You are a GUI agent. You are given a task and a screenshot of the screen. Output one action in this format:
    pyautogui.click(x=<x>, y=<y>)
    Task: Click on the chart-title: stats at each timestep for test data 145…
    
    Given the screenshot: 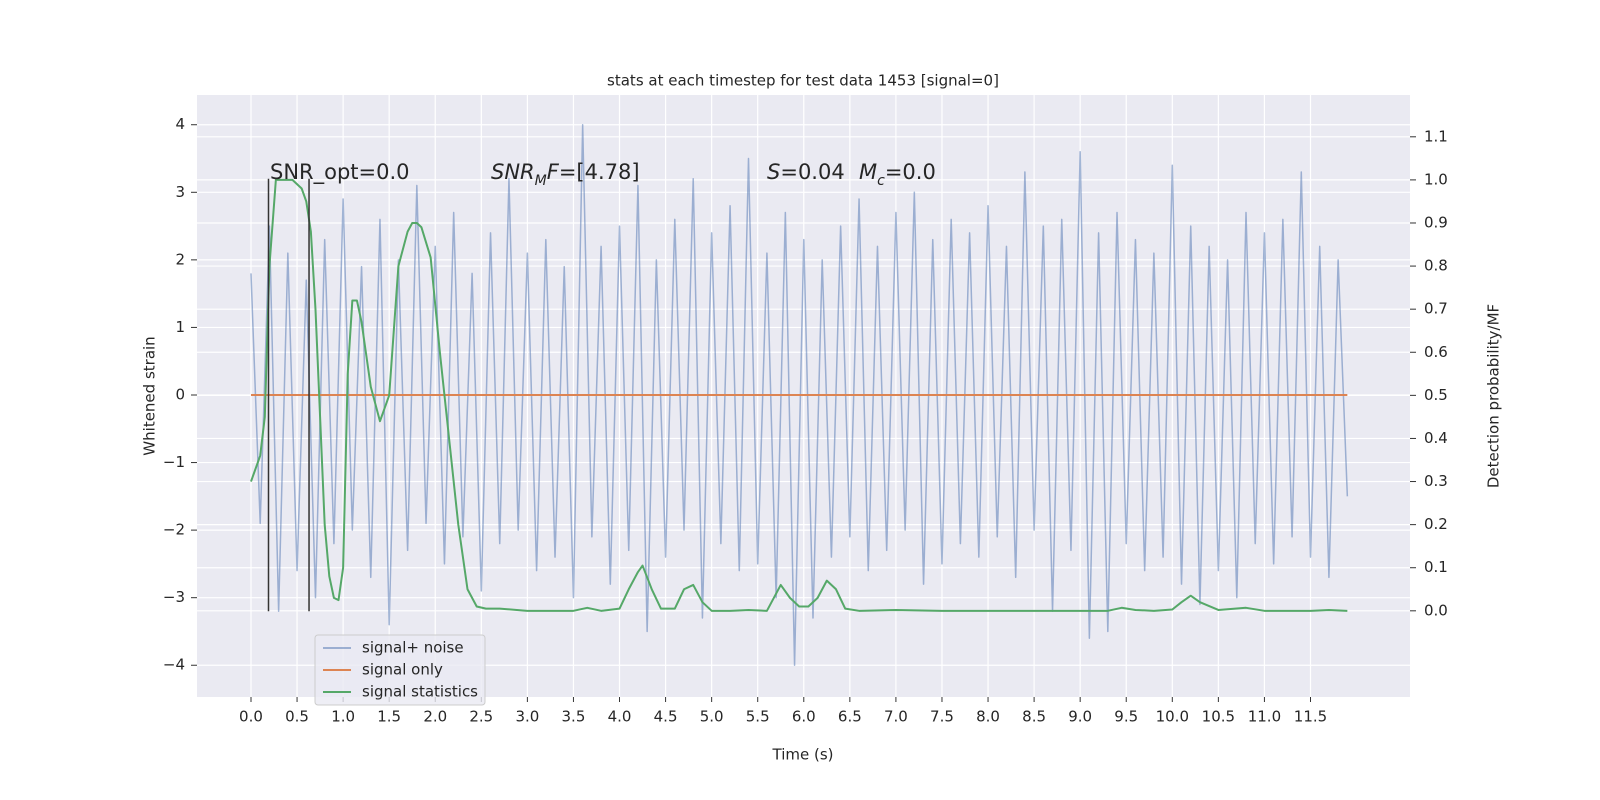 What is the action you would take?
    pyautogui.click(x=803, y=81)
    